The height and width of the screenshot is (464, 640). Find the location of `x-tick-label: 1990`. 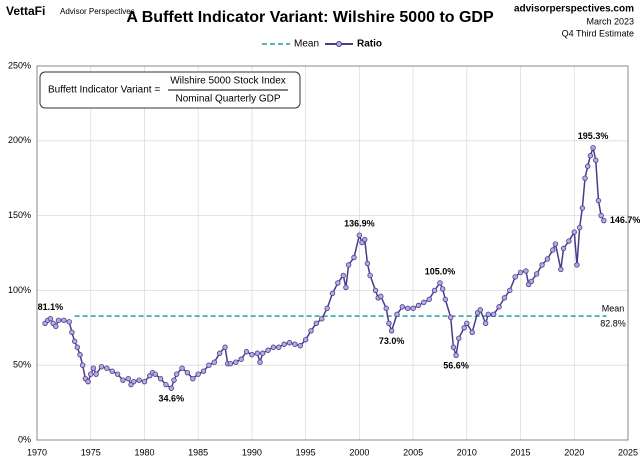

x-tick-label: 1990 is located at coordinates (252, 452).